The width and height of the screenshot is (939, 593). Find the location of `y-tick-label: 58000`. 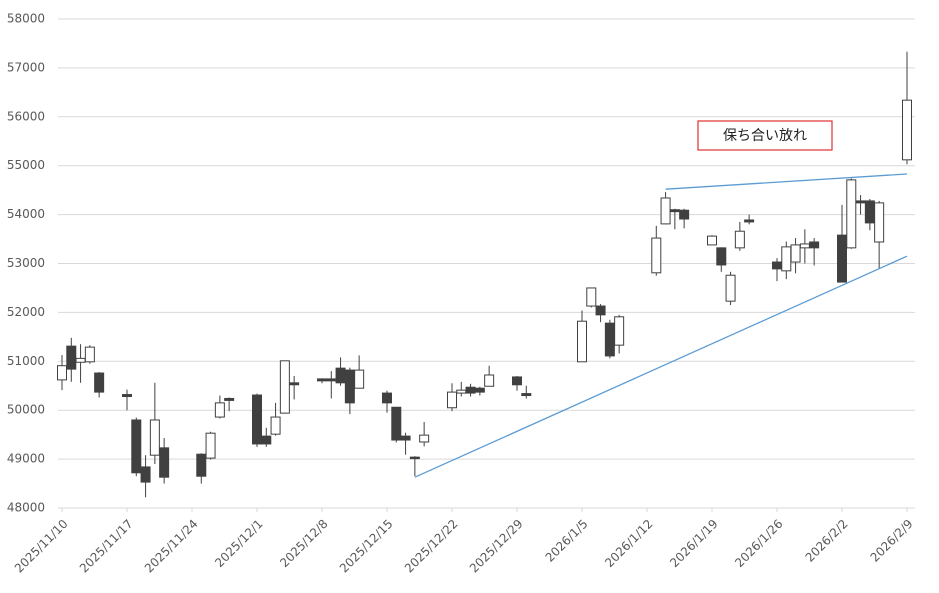

y-tick-label: 58000 is located at coordinates (26, 19).